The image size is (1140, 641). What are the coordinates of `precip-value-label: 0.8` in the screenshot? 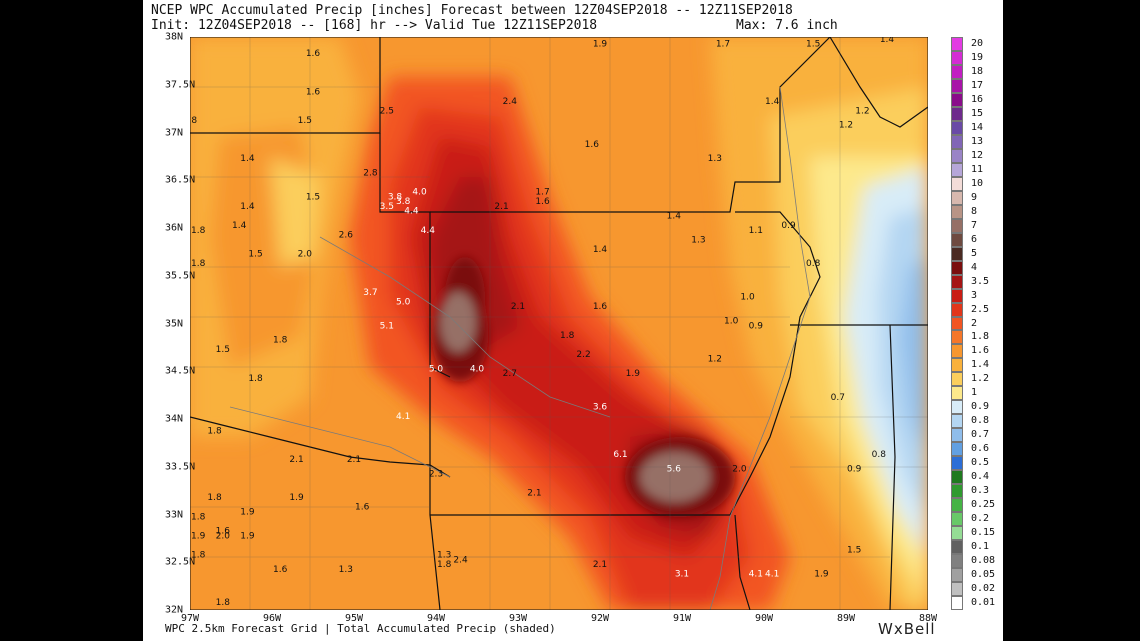 It's located at (879, 455).